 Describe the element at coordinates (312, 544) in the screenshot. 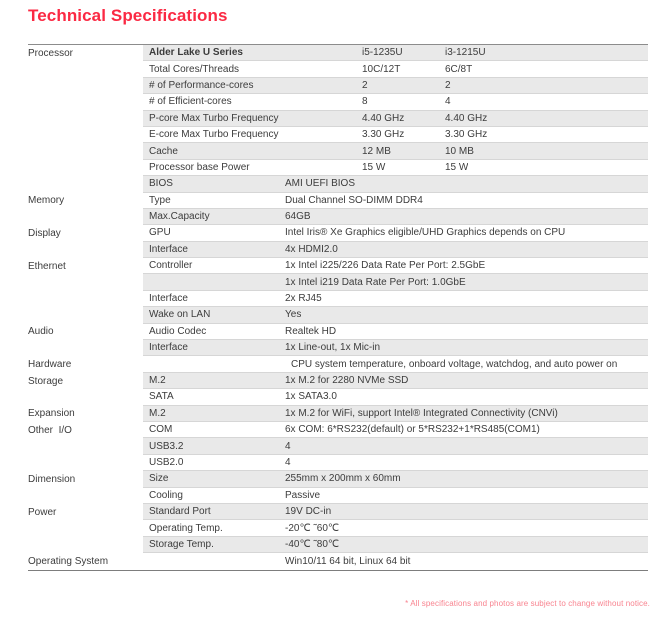

I see `spec-value-1: -40℃ ˜80℃` at that location.